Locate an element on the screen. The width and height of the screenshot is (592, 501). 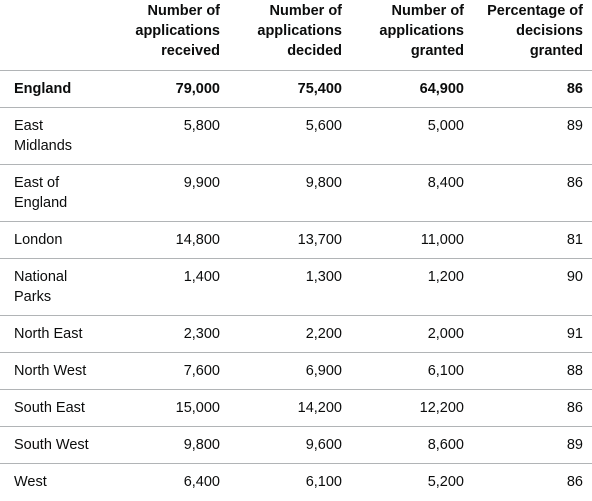
header-applications-granted: Number of applications granted is located at coordinates (421, 31).